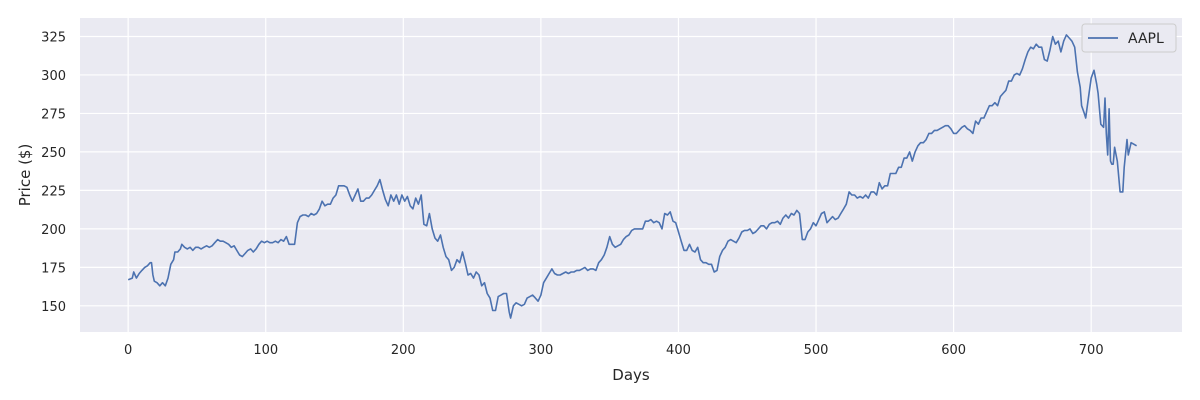  I want to click on x-tick-label: 300, so click(540, 350).